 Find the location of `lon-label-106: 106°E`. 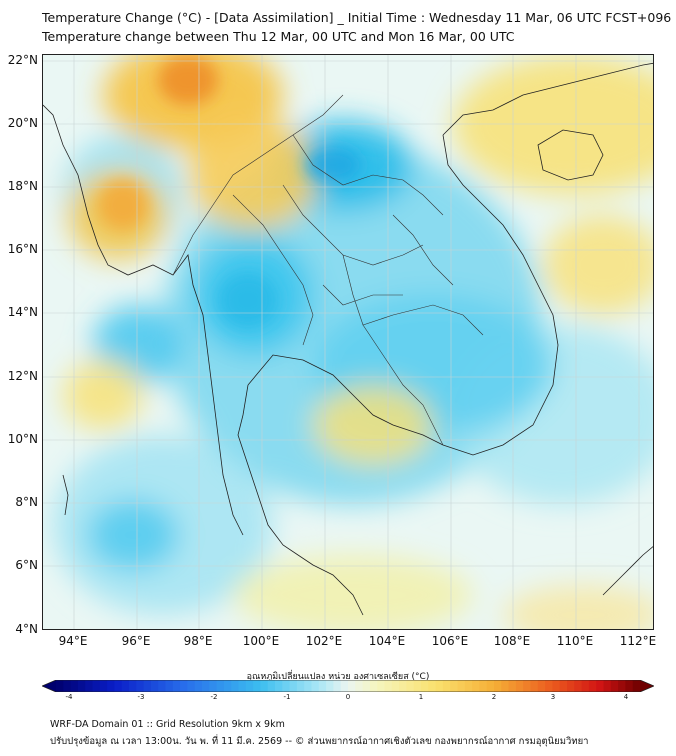

lon-label-106: 106°E is located at coordinates (450, 641).